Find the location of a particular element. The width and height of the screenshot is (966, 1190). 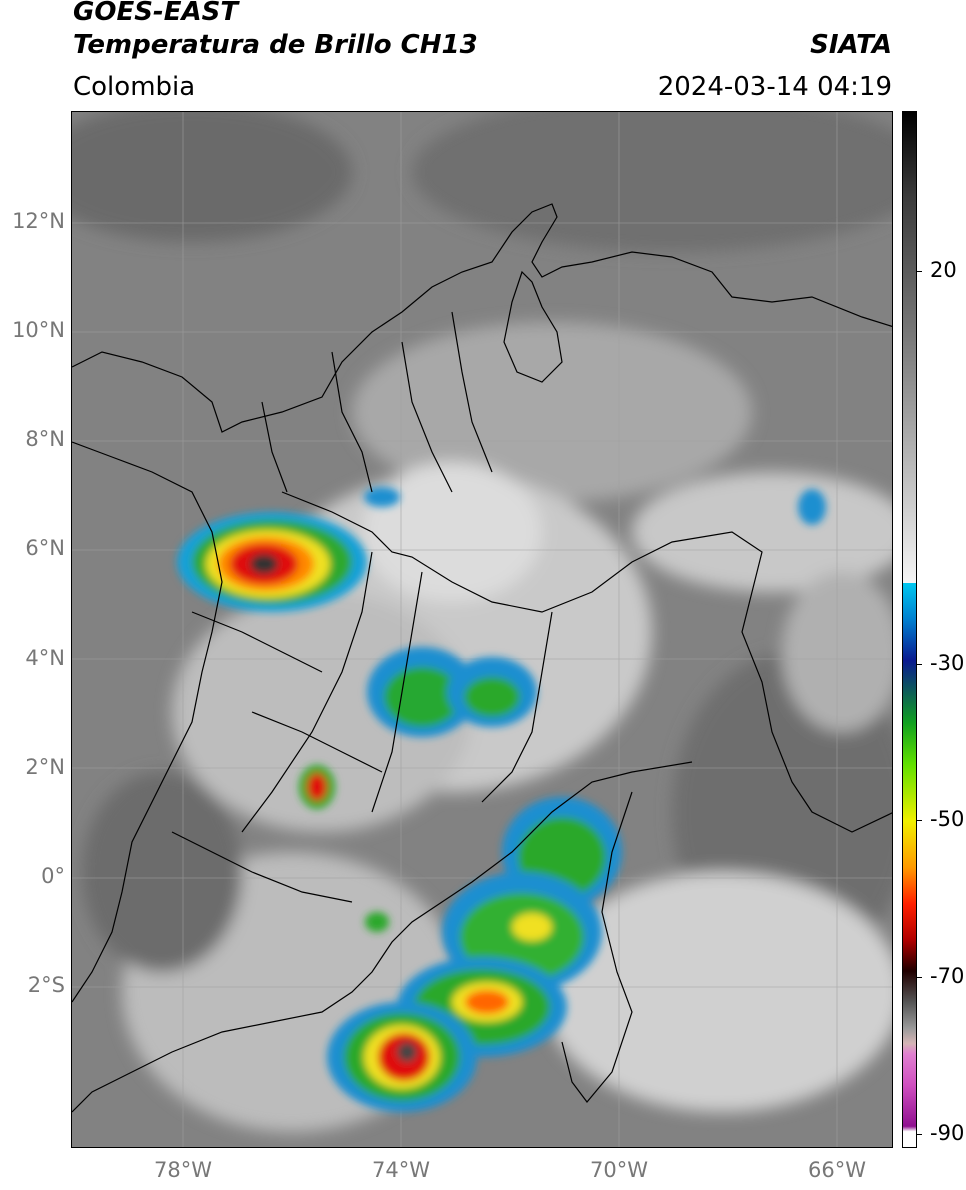

lon-tick: 78°W is located at coordinates (183, 1170).